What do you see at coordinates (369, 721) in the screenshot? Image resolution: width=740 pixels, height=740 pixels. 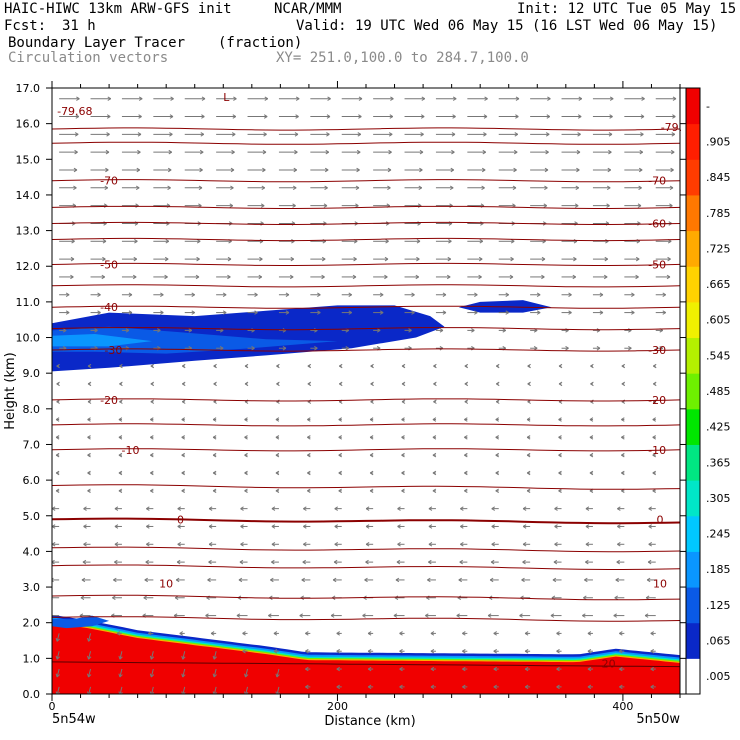 I see `x-axis-label: Distance (km)` at bounding box center [369, 721].